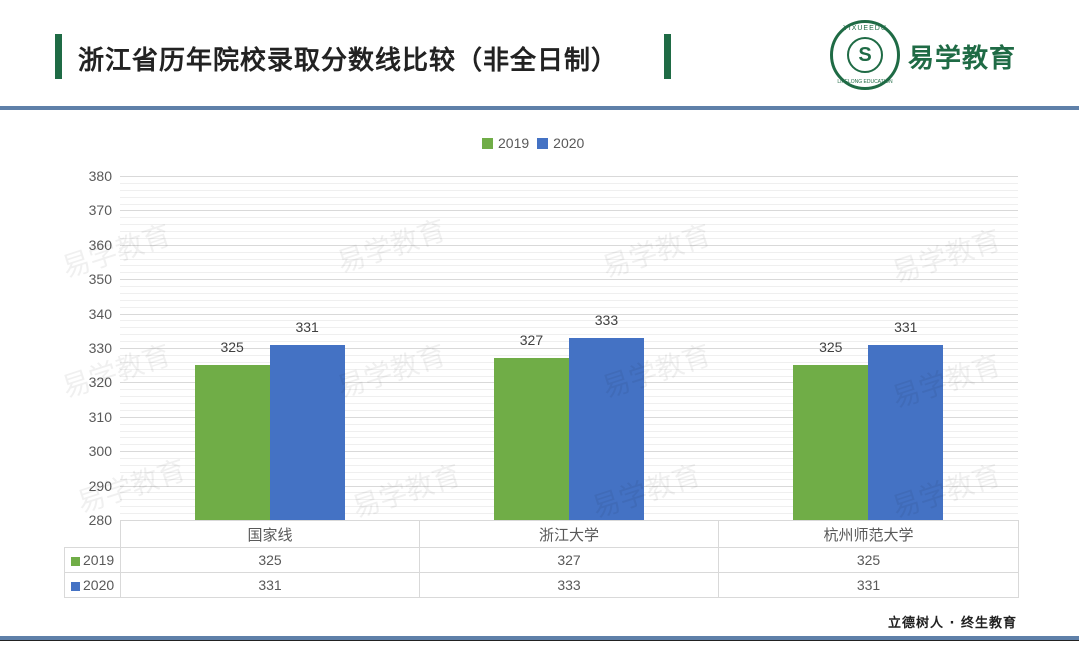  Describe the element at coordinates (667, 56) in the screenshot. I see `title-accent-bar-right` at that location.